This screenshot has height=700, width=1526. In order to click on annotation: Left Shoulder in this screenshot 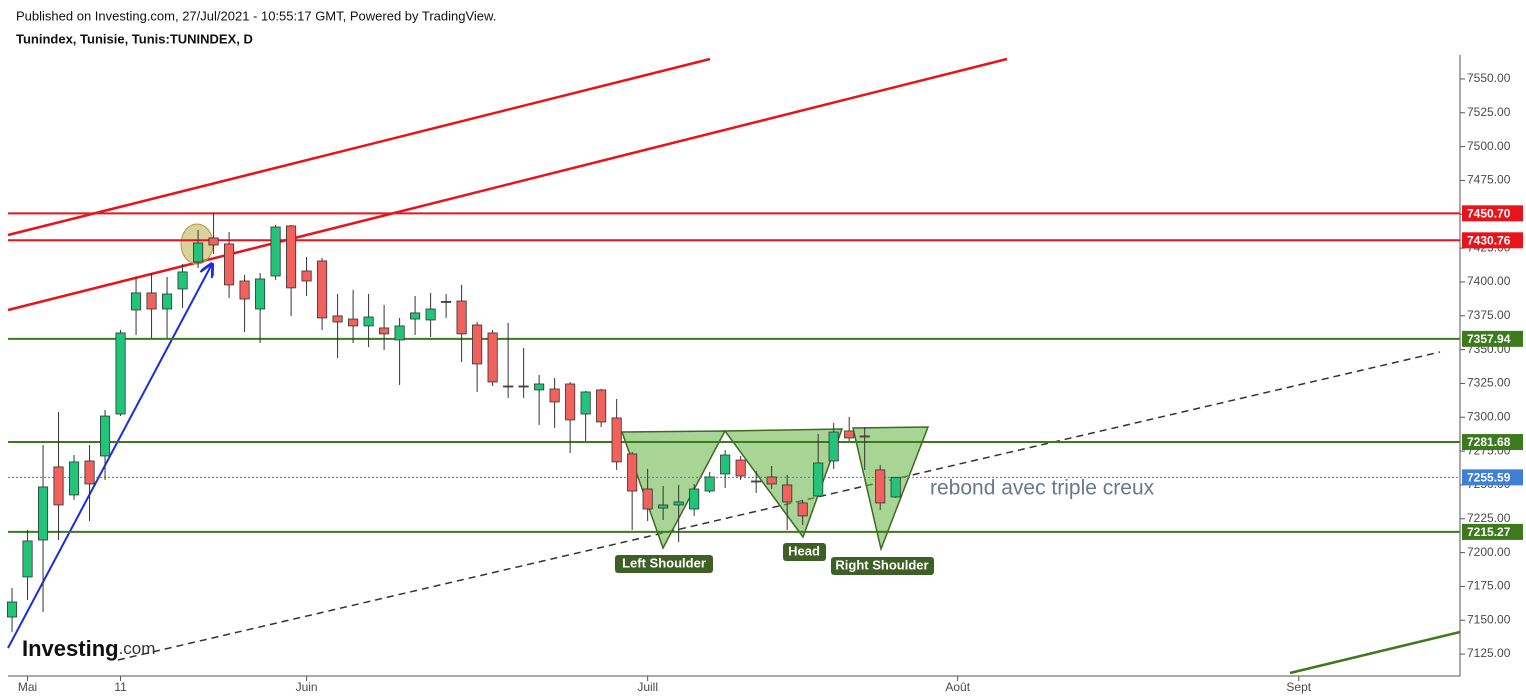, I will do `click(664, 562)`.